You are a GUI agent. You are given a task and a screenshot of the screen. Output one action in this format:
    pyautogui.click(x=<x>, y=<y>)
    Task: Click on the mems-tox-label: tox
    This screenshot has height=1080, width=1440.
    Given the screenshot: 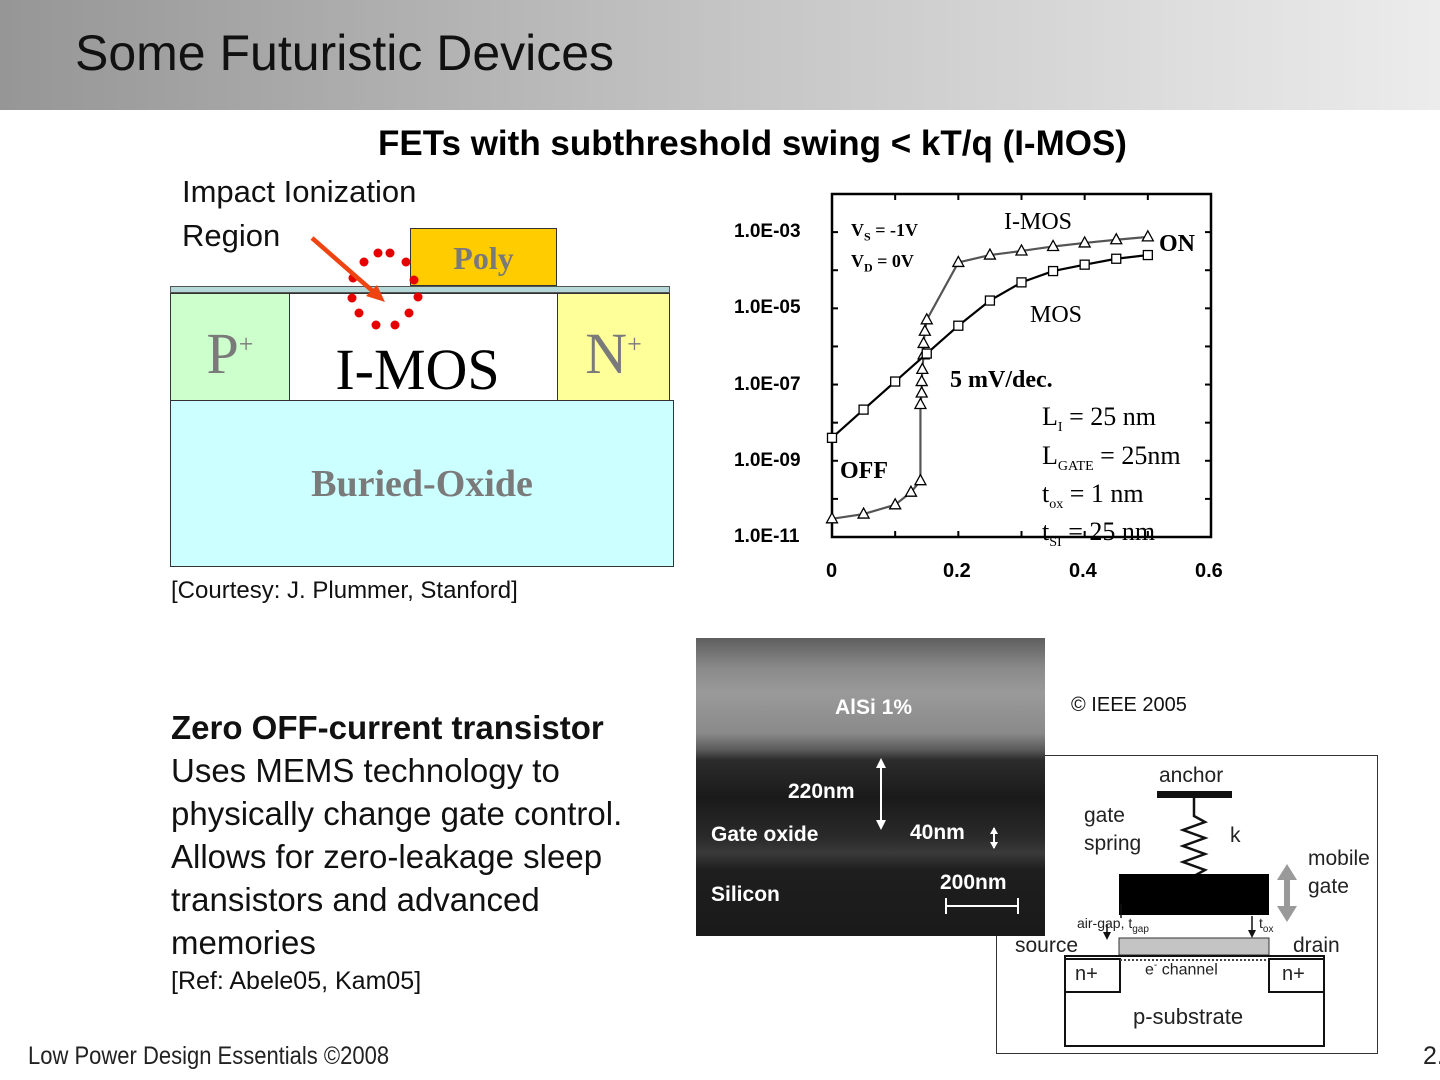 What is the action you would take?
    pyautogui.click(x=1266, y=925)
    